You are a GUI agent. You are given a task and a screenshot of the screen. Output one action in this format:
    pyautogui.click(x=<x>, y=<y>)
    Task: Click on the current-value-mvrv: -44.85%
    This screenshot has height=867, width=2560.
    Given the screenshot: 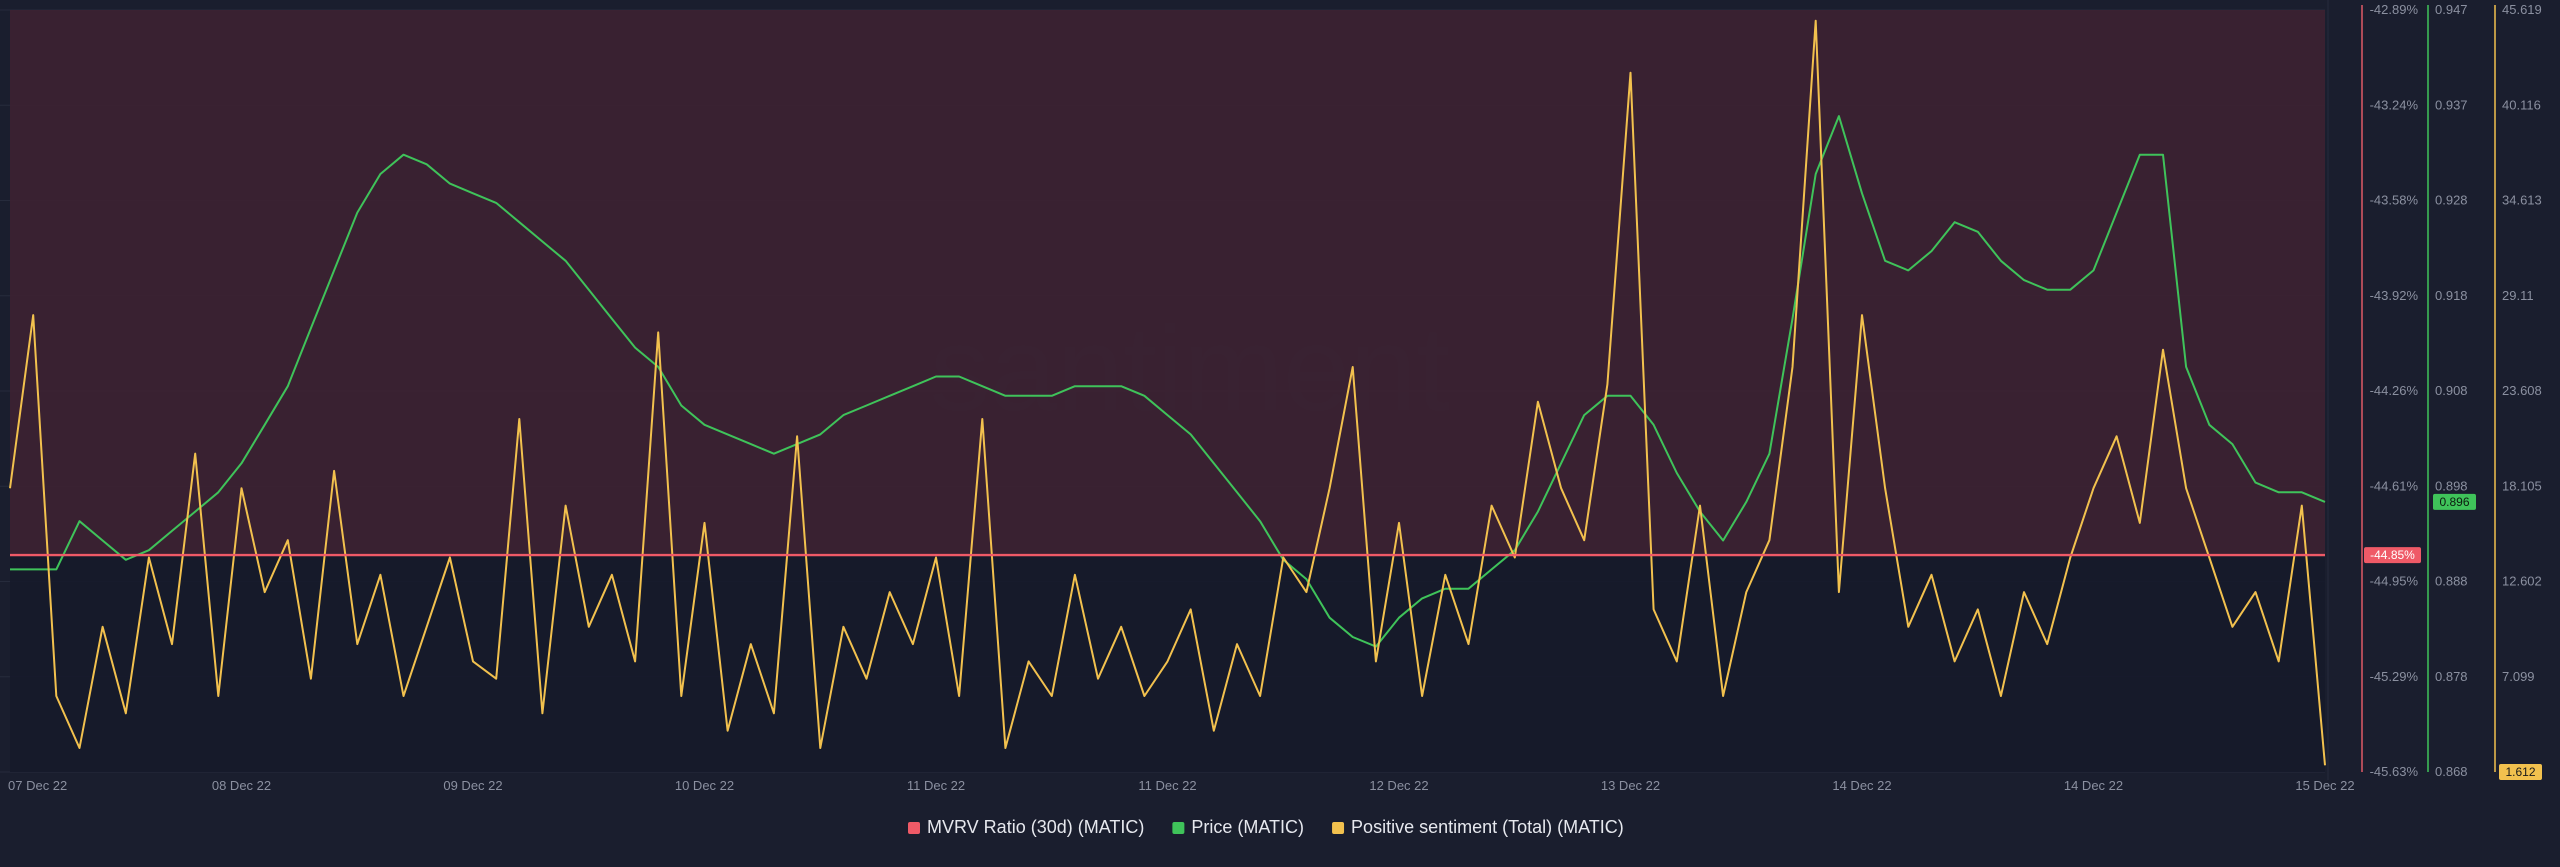 What is the action you would take?
    pyautogui.click(x=2392, y=555)
    